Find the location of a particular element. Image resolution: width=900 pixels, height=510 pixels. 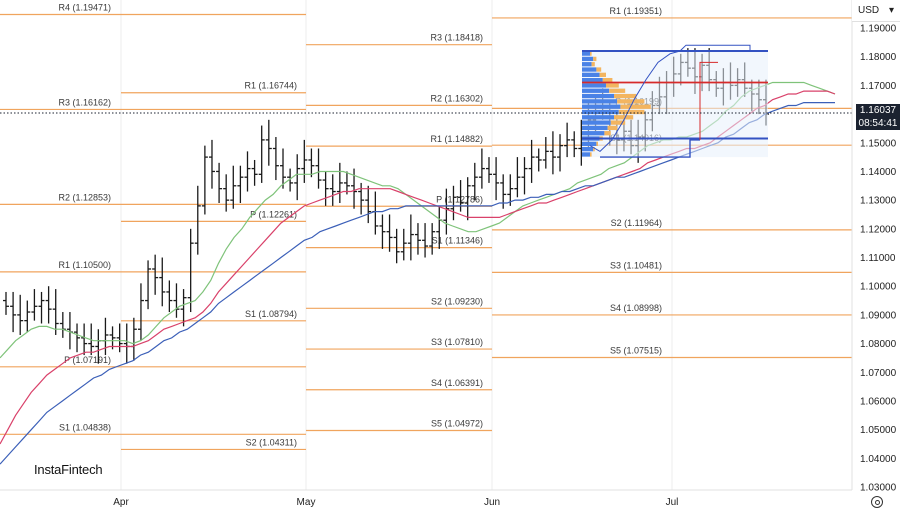

price-tick-label: 1.03000 is located at coordinates (878, 488).